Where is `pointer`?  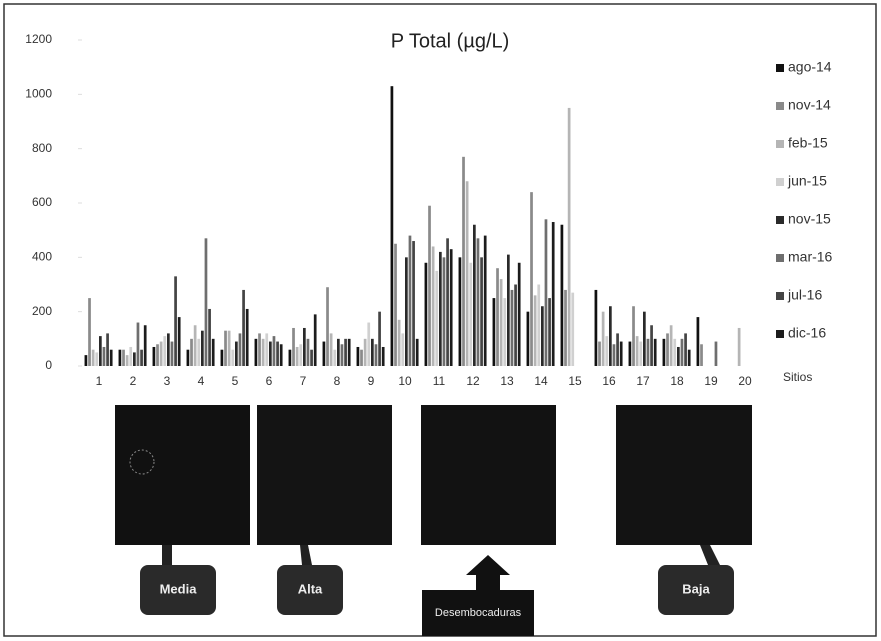
pointer is located at coordinates (710, 555).